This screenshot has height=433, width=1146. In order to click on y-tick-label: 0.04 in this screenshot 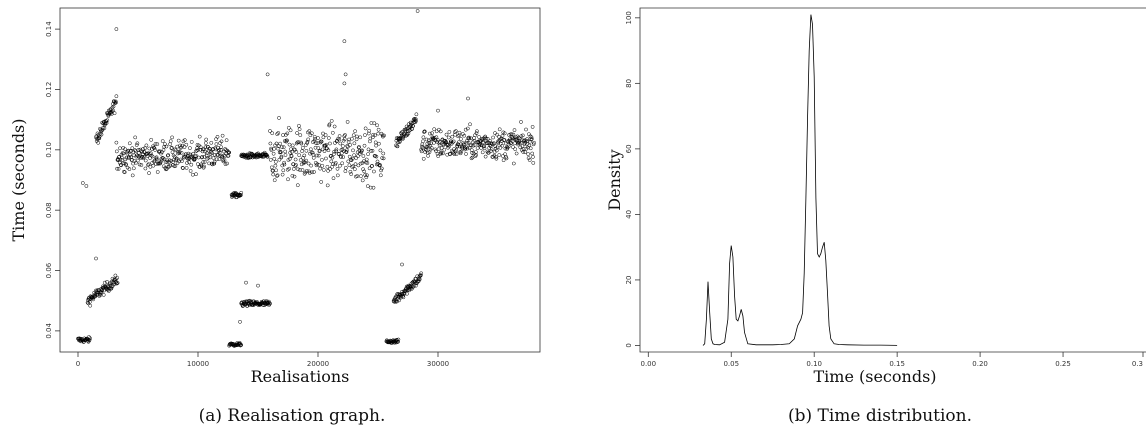, I will do `click(49, 331)`.